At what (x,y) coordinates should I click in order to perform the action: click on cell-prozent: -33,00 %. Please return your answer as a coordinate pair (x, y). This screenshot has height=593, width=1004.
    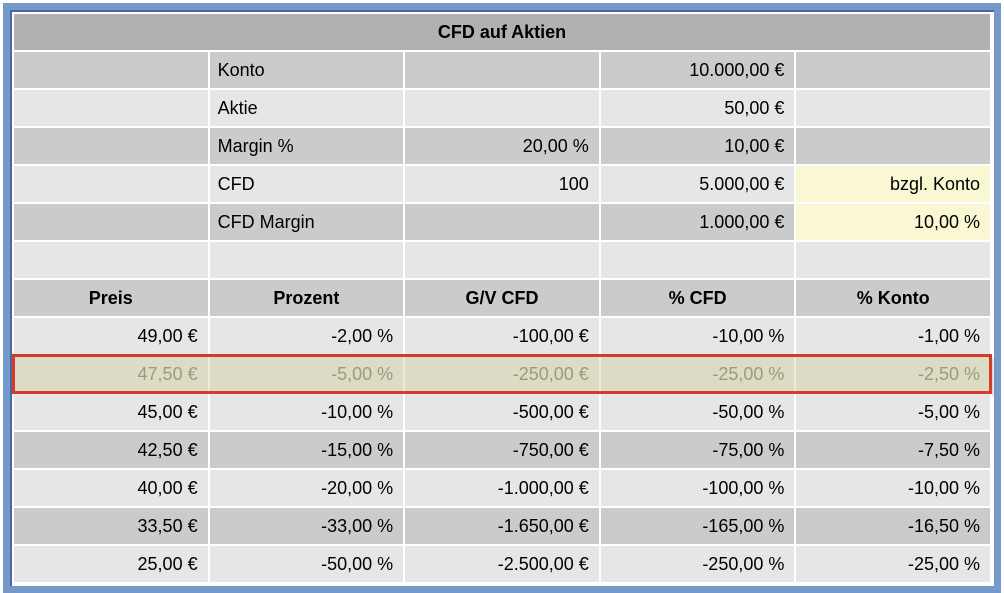
    Looking at the image, I should click on (306, 526).